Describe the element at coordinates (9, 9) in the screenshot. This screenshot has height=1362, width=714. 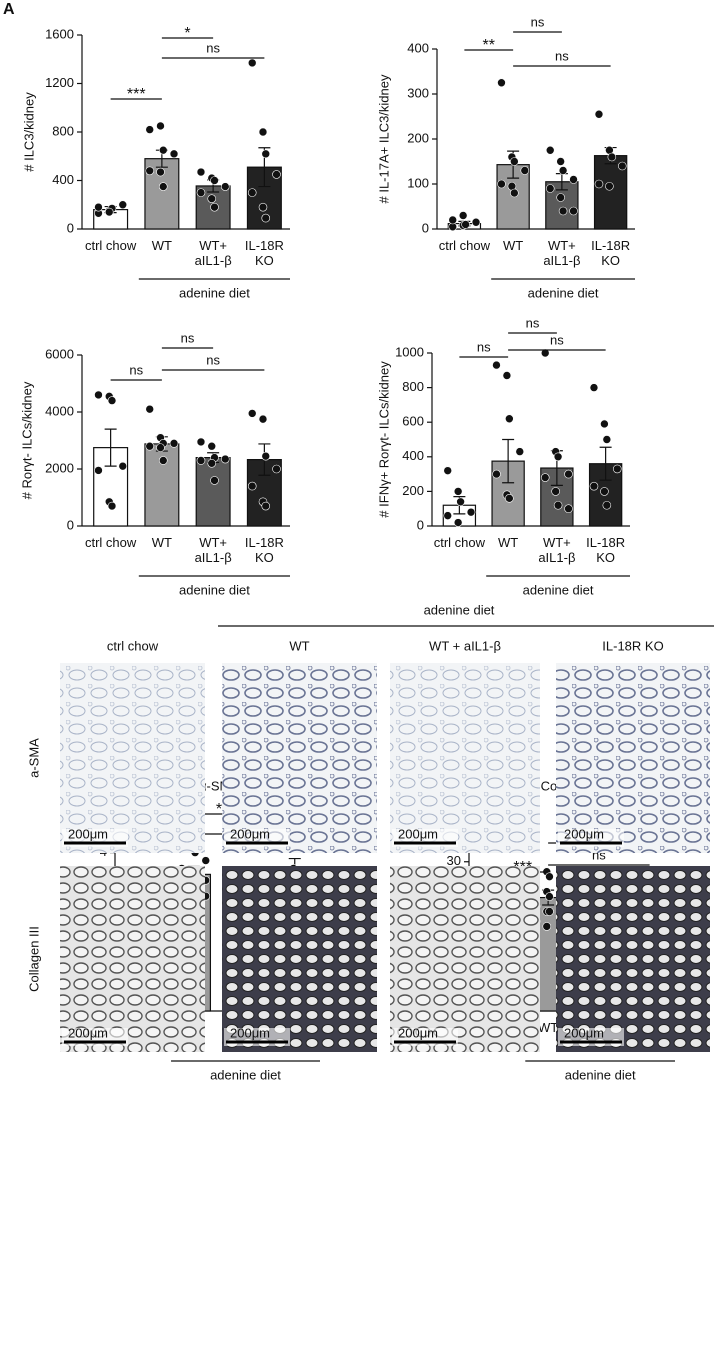
I see `panel-label: A` at that location.